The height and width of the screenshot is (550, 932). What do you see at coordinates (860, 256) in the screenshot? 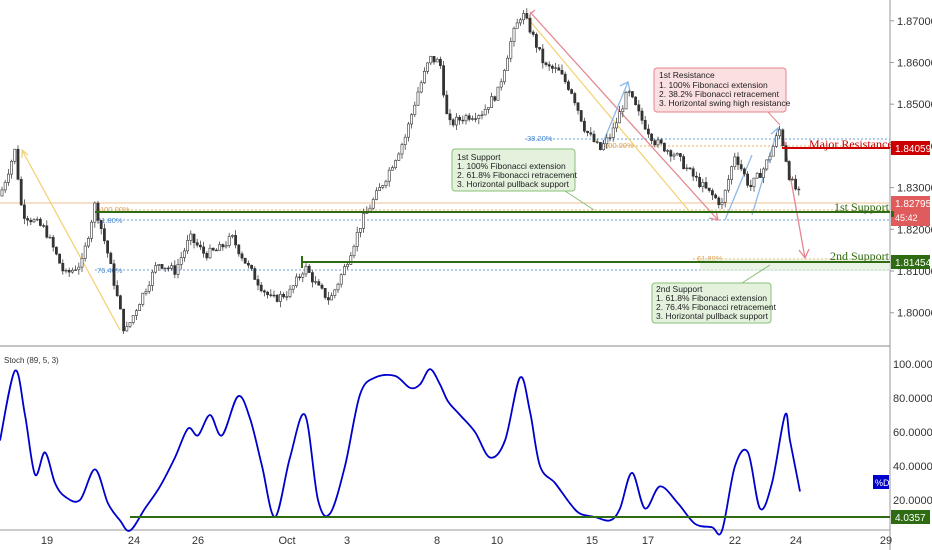
I see `second-support-label: 2nd Support` at bounding box center [860, 256].